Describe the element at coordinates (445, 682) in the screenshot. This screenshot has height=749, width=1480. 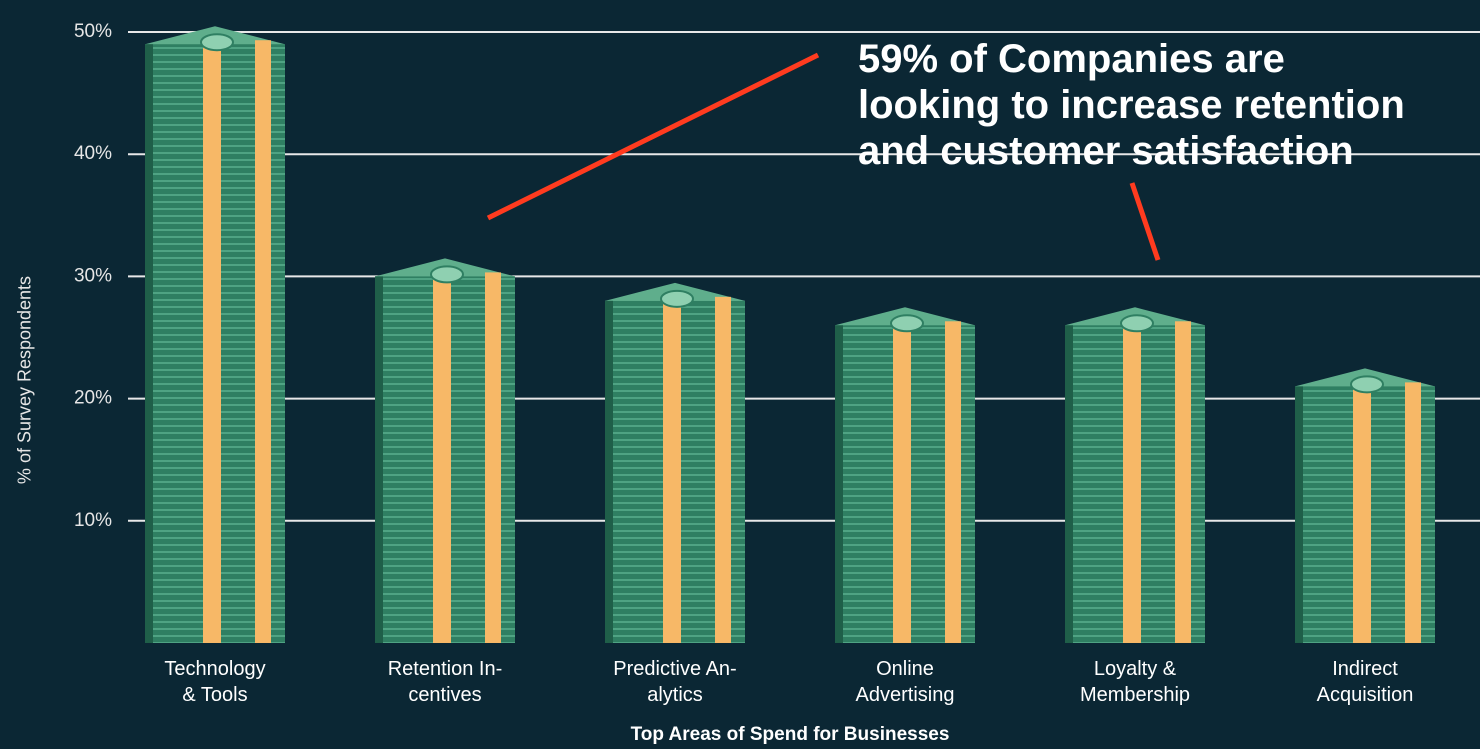
I see `x-tick-label: Retention In- centives` at that location.